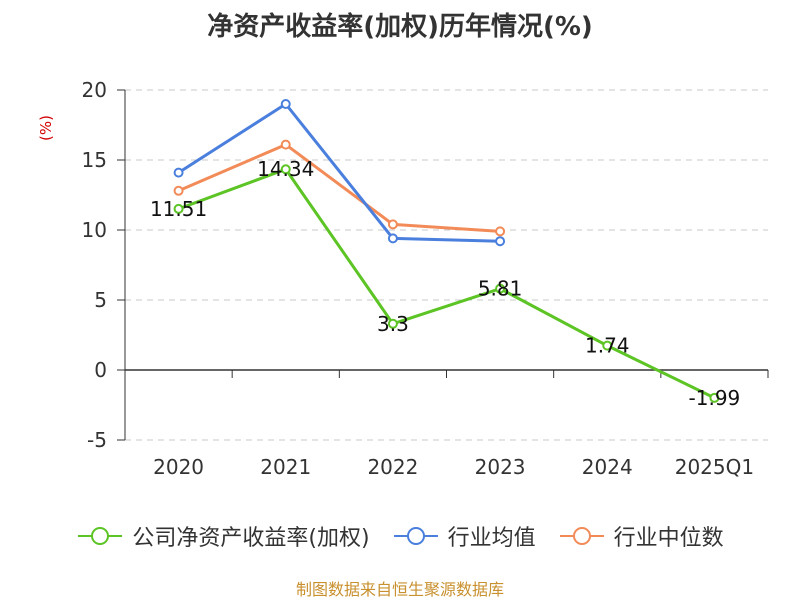 This screenshot has width=800, height=600. I want to click on legend-item-industry-median: 行业中位数, so click(641, 536).